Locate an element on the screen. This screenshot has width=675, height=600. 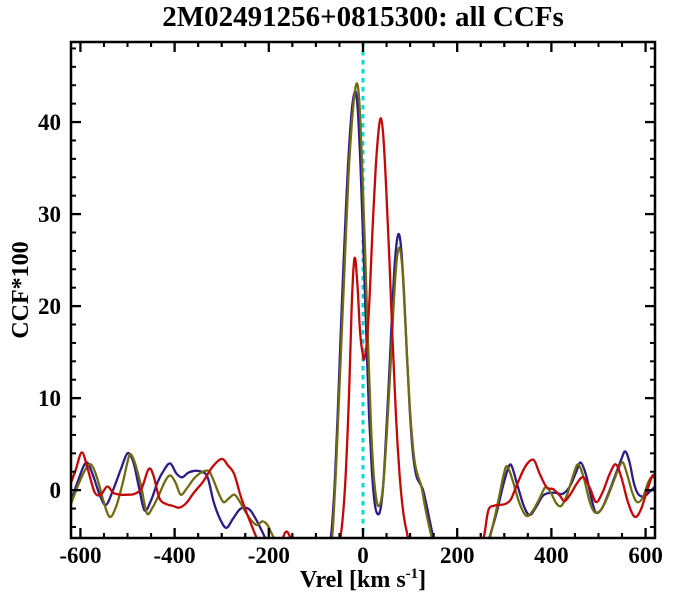
y-tick-label: 10 is located at coordinates (49, 398).